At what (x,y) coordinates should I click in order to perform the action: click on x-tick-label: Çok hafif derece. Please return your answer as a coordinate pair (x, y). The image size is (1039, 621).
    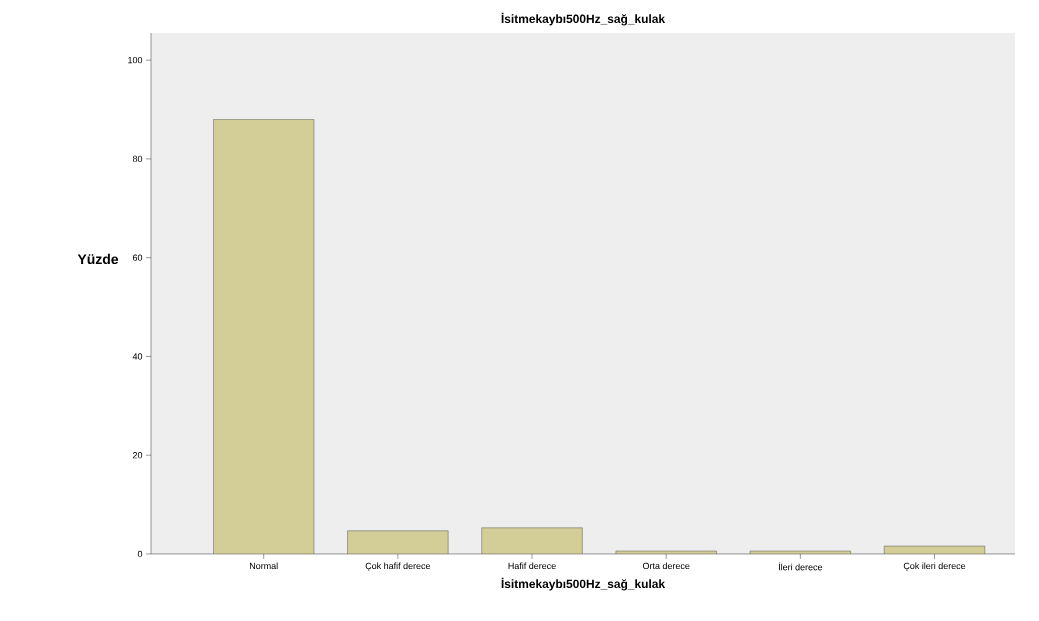
    Looking at the image, I should click on (398, 566).